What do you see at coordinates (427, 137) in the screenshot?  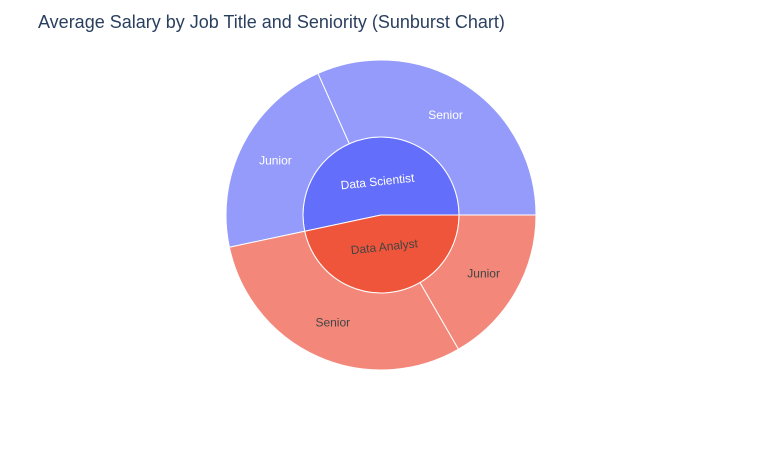 I see `segment-data-scientist-senior` at bounding box center [427, 137].